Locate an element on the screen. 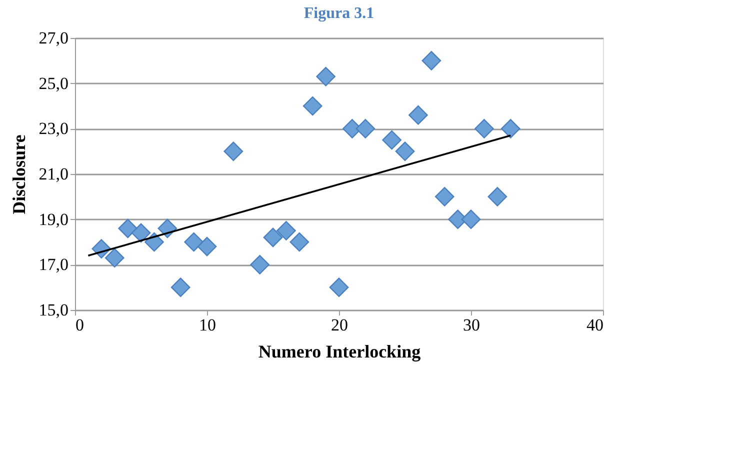 The image size is (729, 457). y-tick-label: 27,0 is located at coordinates (53, 38).